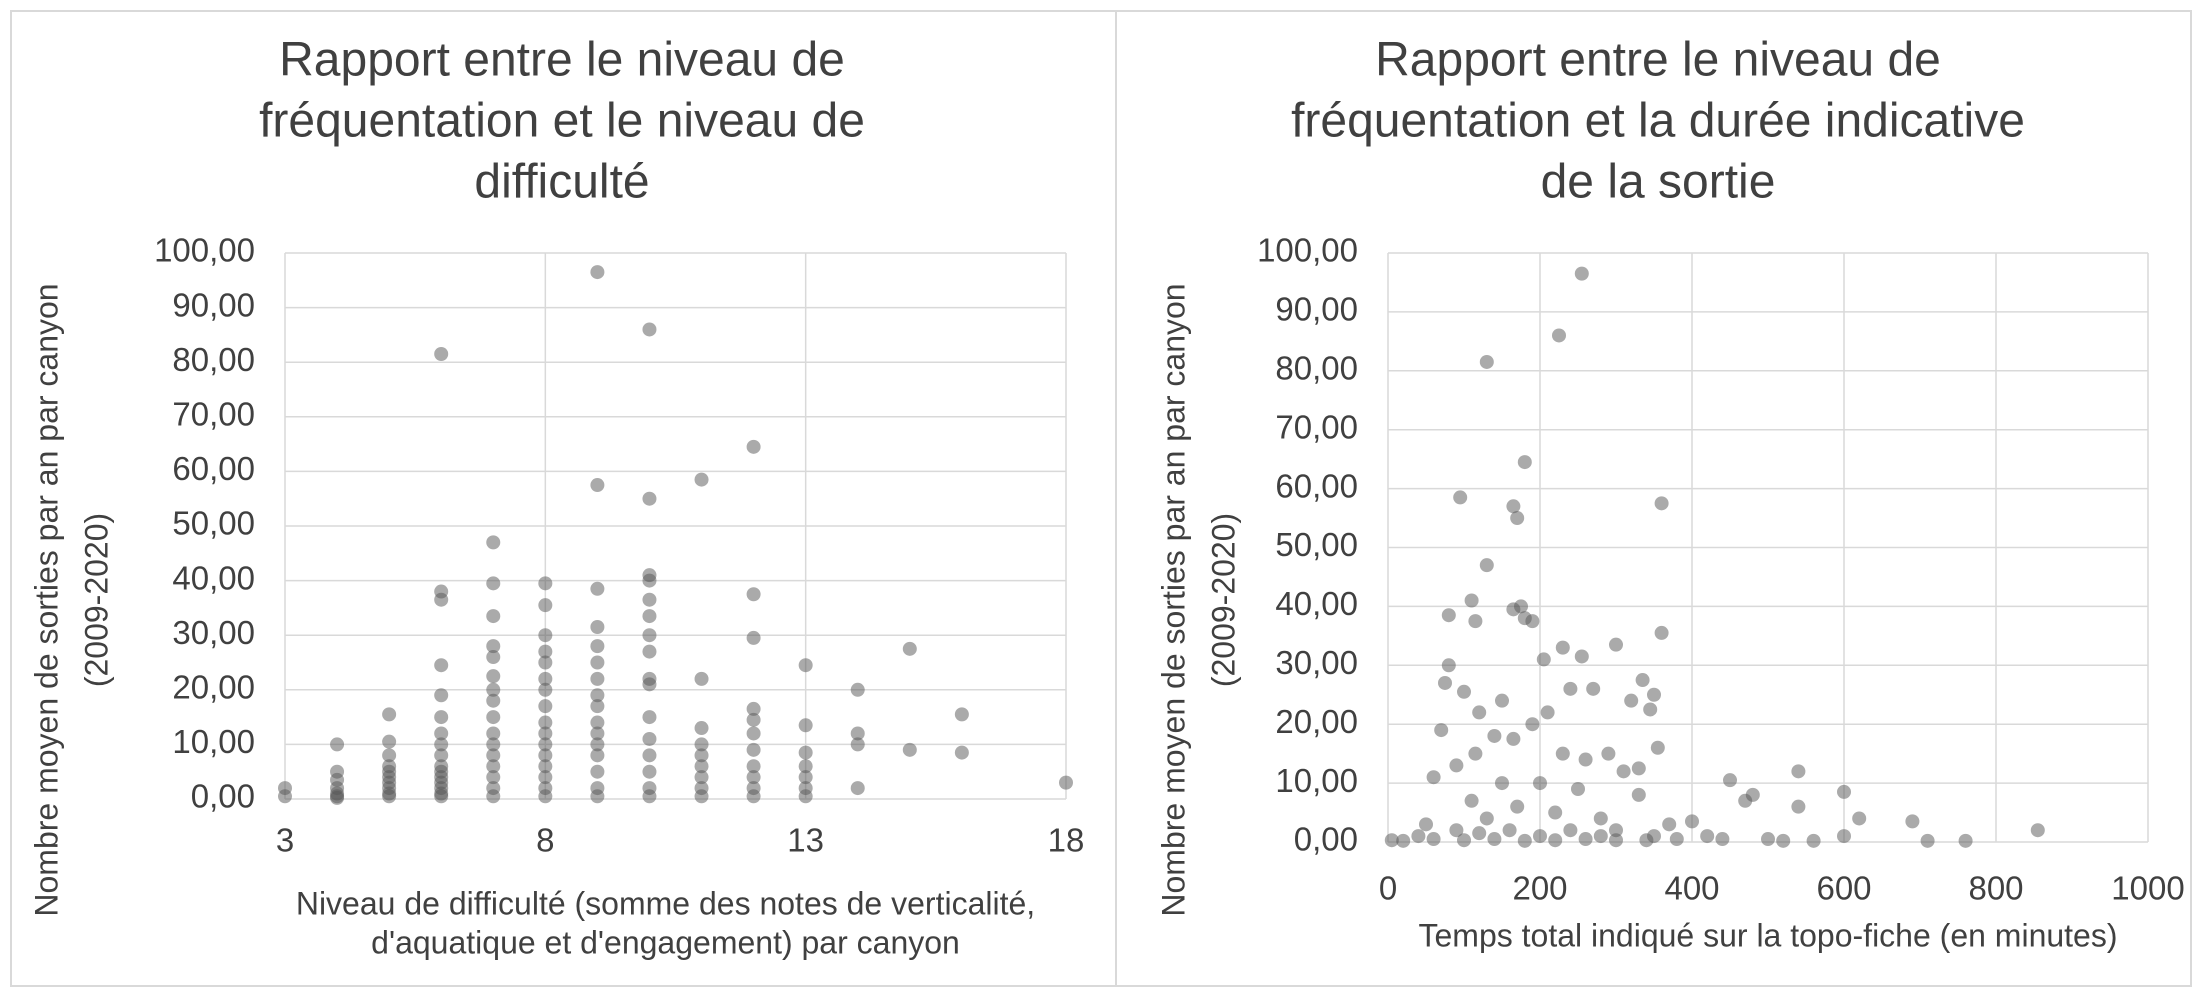 This screenshot has height=987, width=2201. Describe the element at coordinates (545, 840) in the screenshot. I see `x-tick-label: 8` at that location.